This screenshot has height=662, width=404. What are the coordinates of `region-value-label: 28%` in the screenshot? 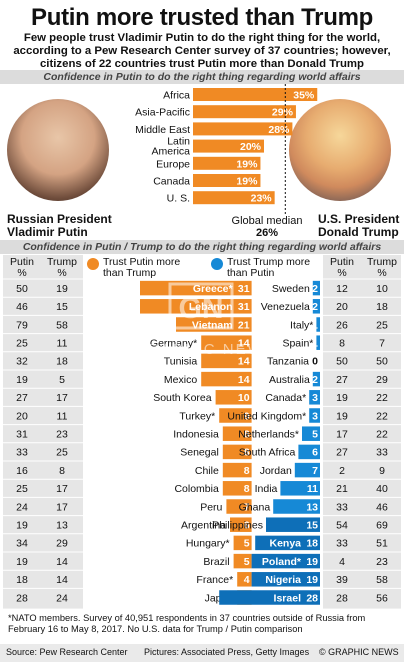 It's located at (279, 130).